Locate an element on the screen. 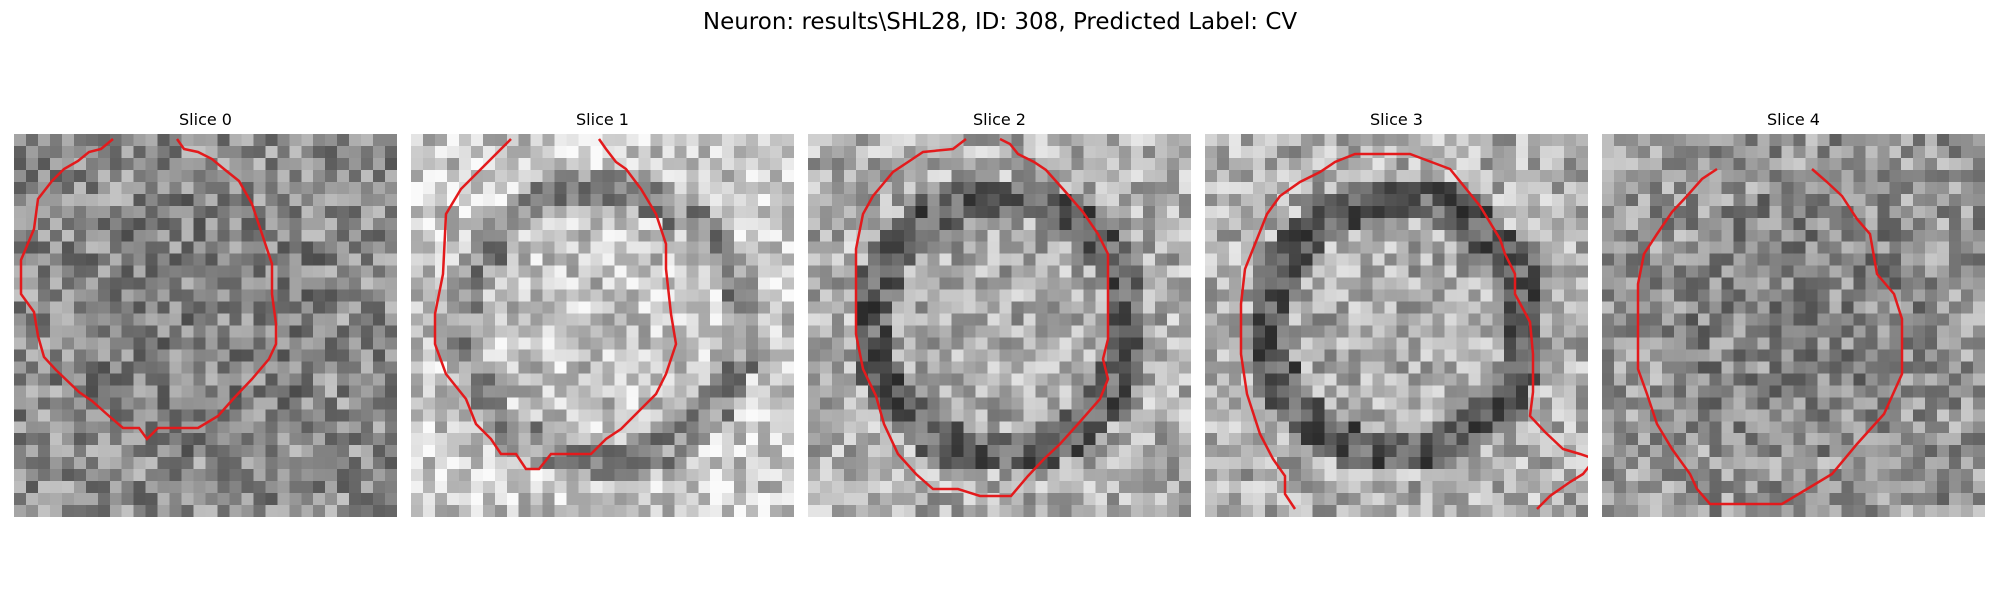 Image resolution: width=2000 pixels, height=600 pixels. slice-title: Slice 1 is located at coordinates (602, 119).